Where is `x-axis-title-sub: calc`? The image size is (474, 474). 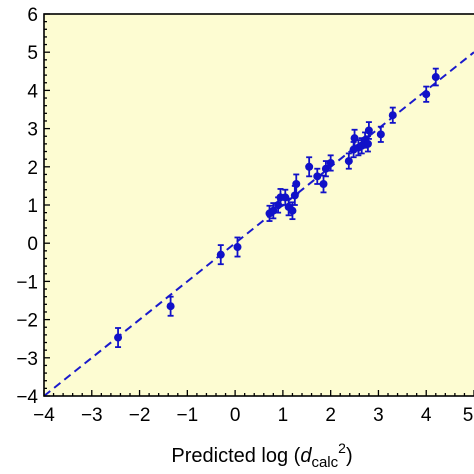 x-axis-title-sub: calc is located at coordinates (324, 462).